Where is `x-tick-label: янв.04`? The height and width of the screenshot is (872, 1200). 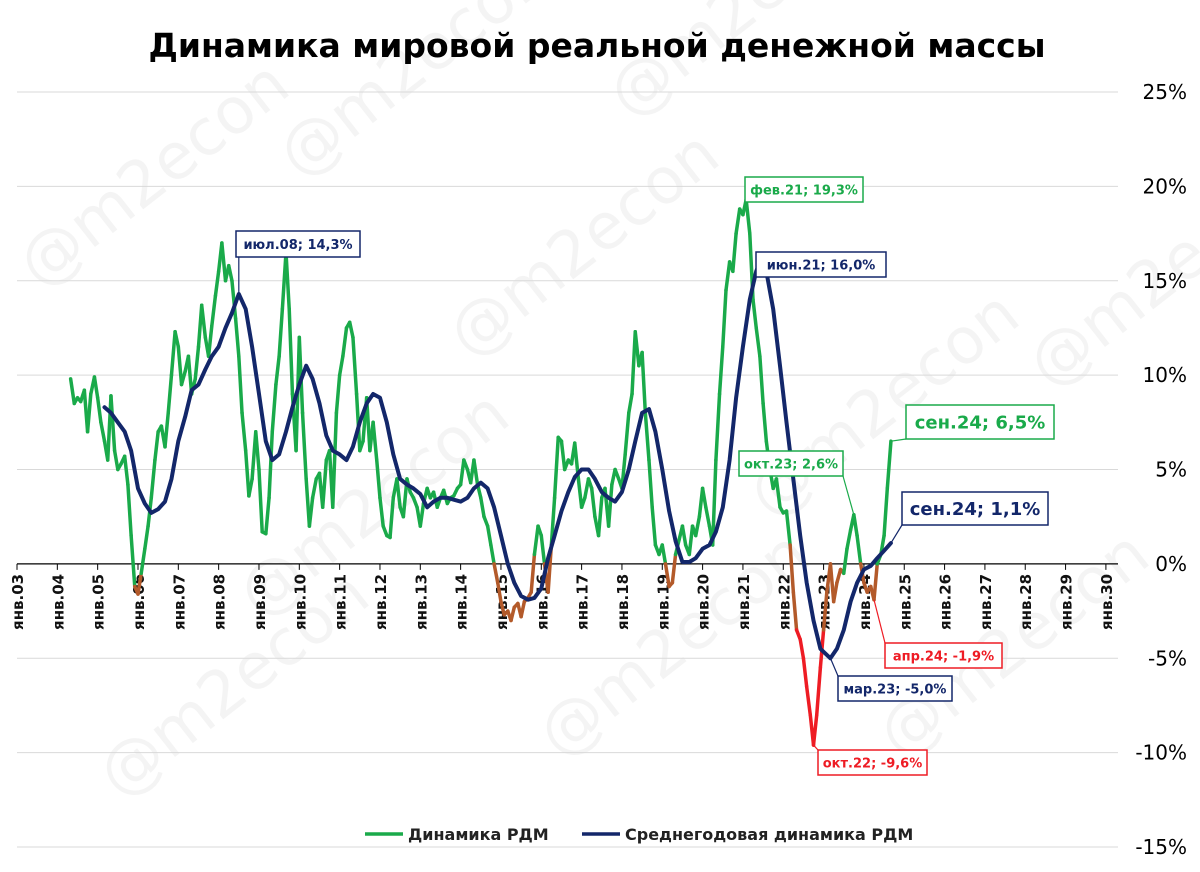
x-tick-label: янв.04 is located at coordinates (58, 602).